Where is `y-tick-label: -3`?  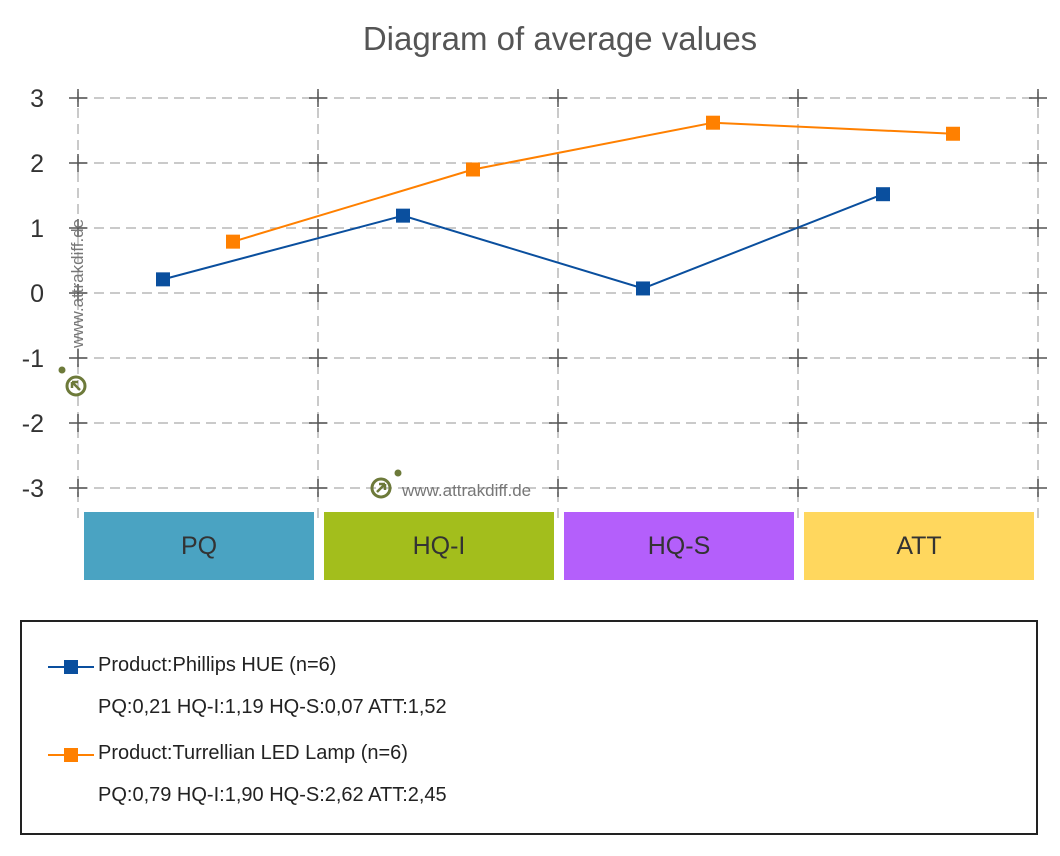
y-tick-label: -3 is located at coordinates (33, 489).